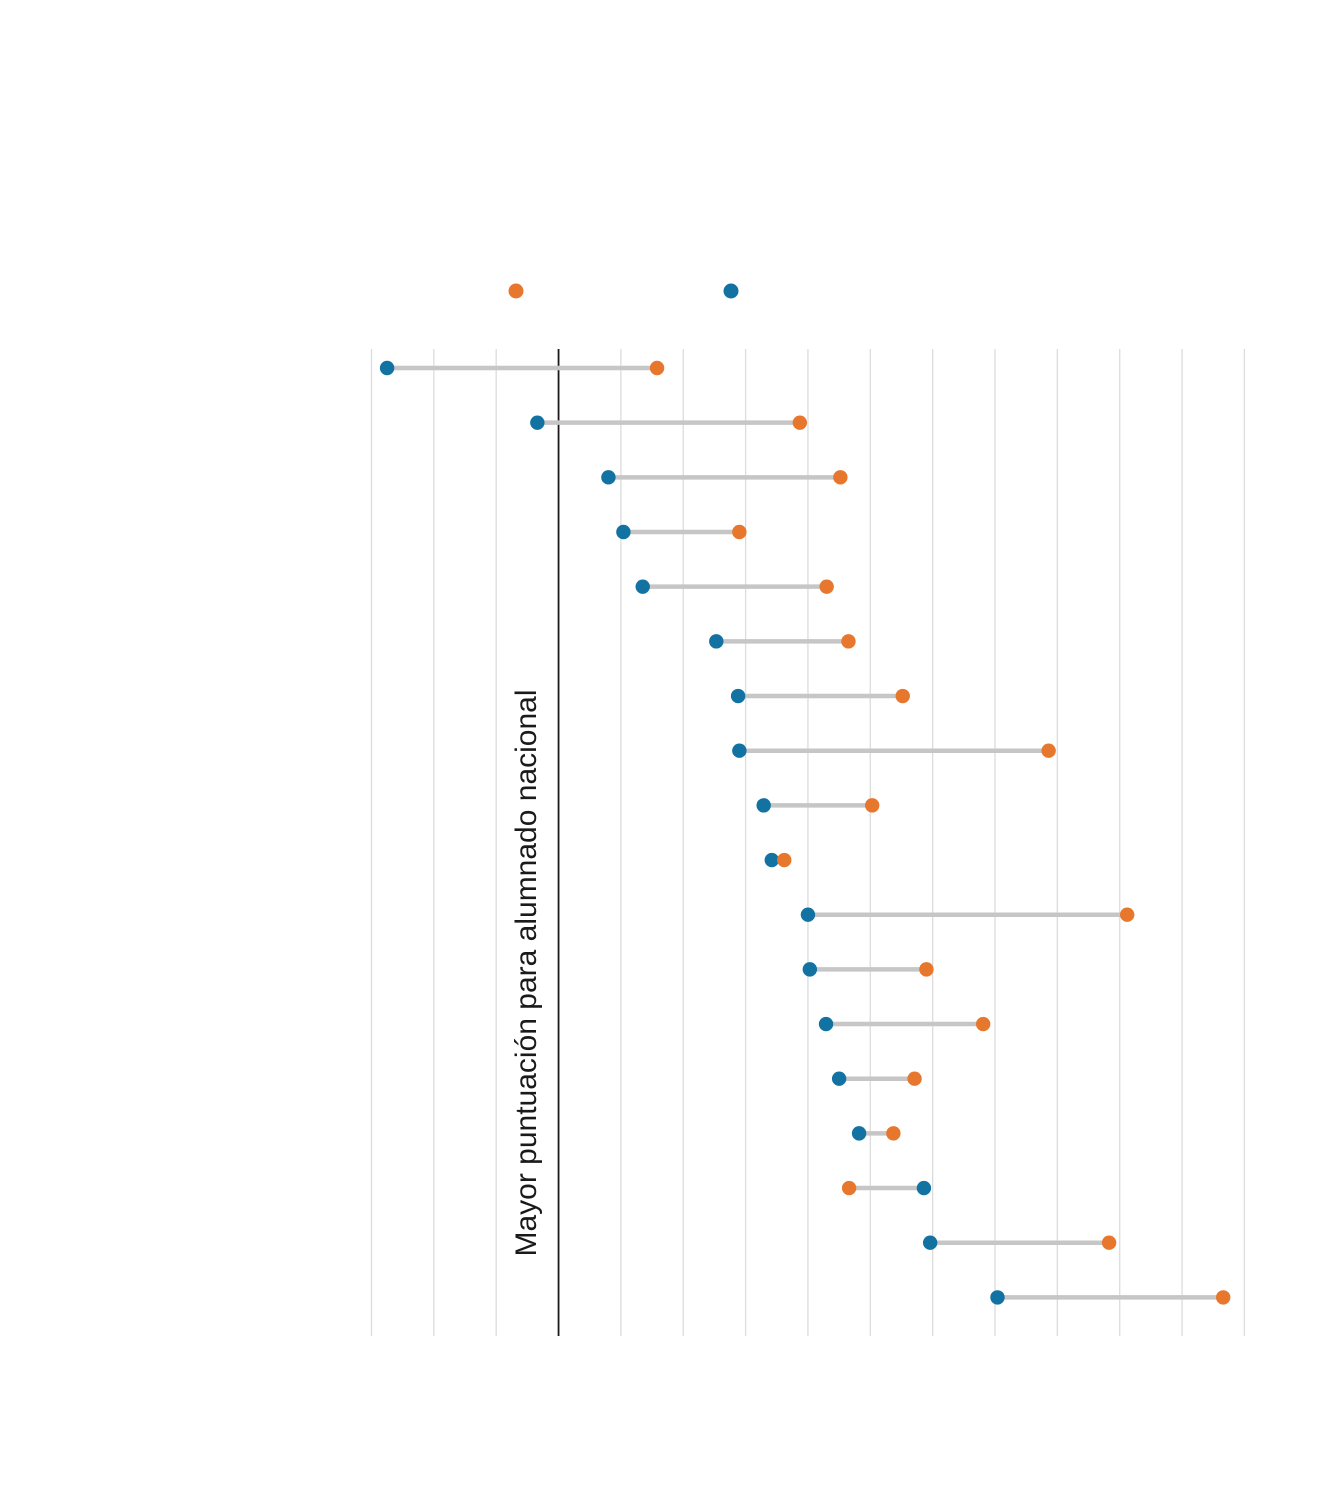 The width and height of the screenshot is (1320, 1500). I want to click on legend, so click(623, 291).